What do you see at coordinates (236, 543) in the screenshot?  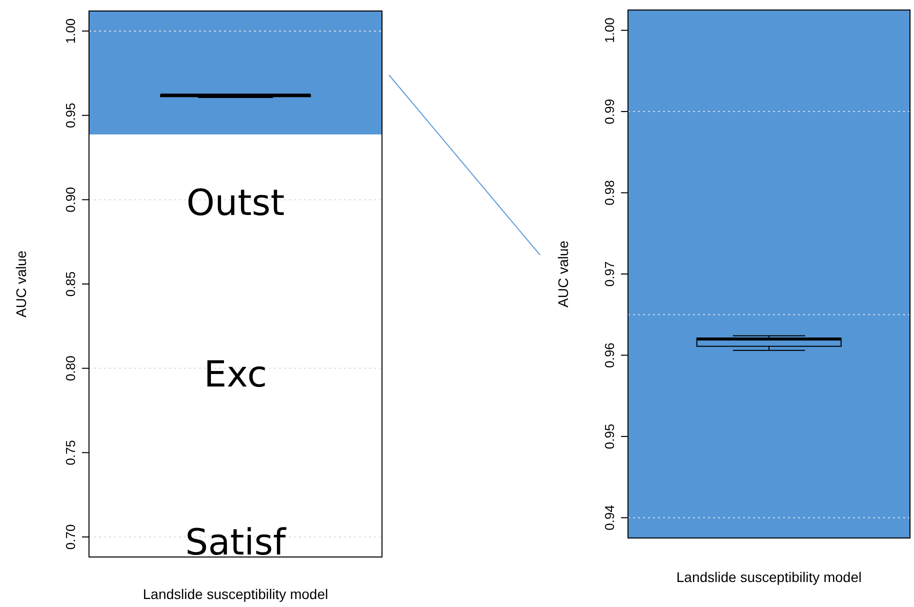 I see `annotation: Satisf` at bounding box center [236, 543].